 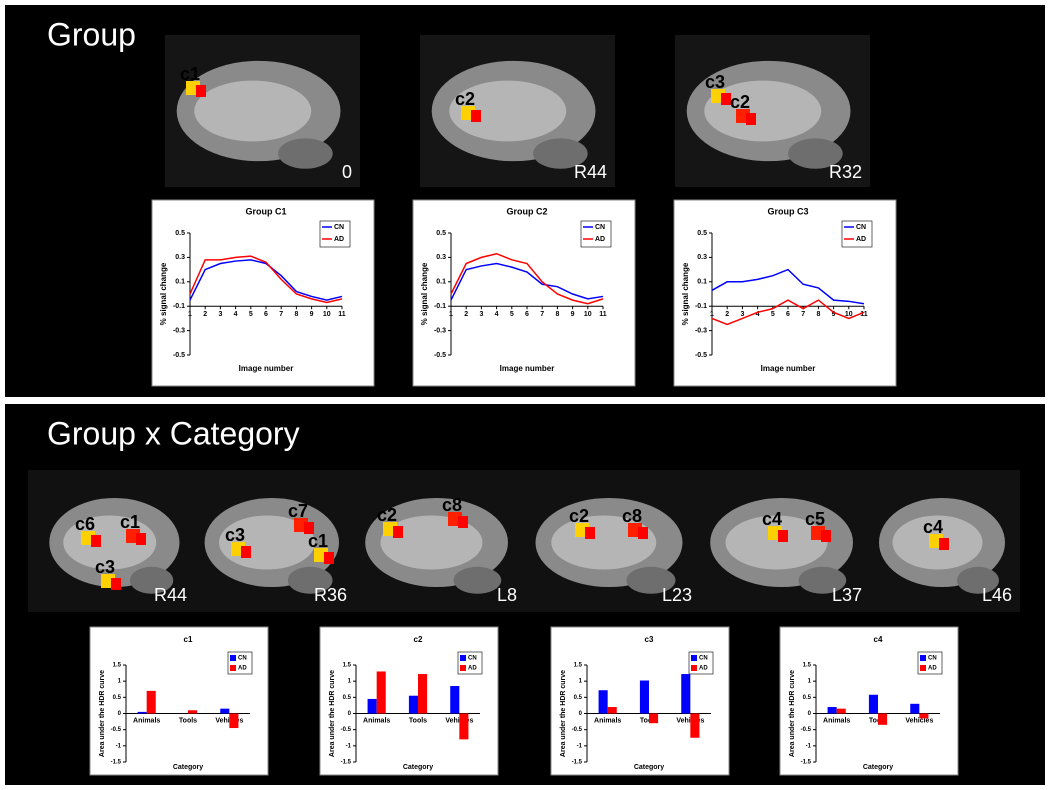 What do you see at coordinates (845, 172) in the screenshot?
I see `slice-label: R32` at bounding box center [845, 172].